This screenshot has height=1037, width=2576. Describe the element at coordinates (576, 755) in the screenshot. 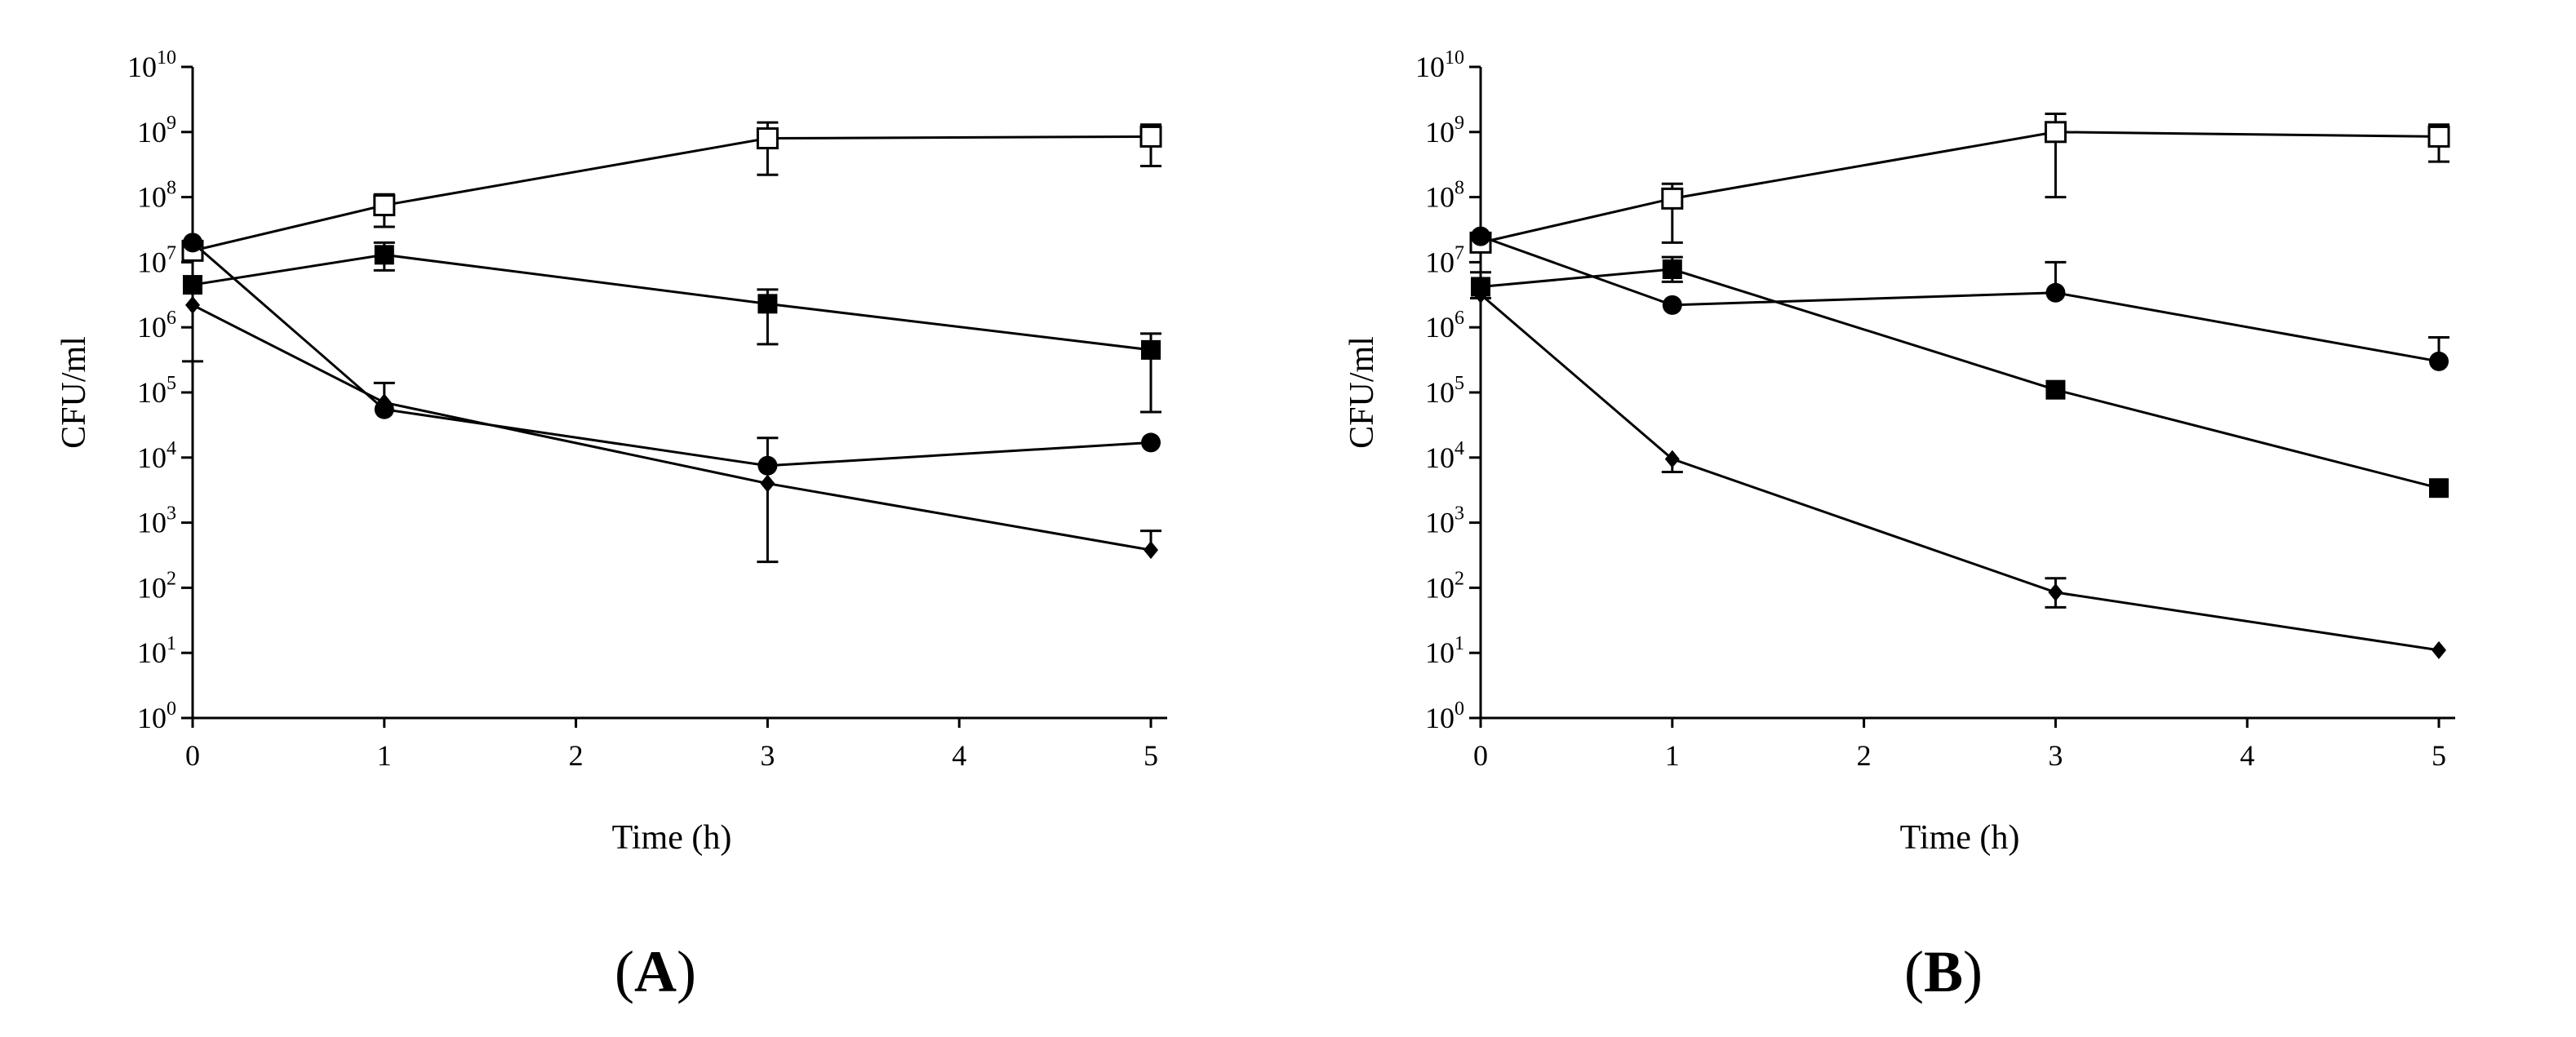

I see `x-tick-label: 2` at that location.